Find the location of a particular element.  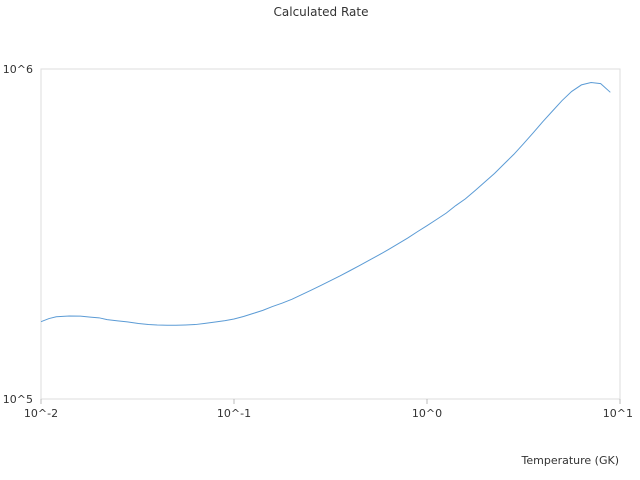

y-tick-label: 10^5 is located at coordinates (18, 399).